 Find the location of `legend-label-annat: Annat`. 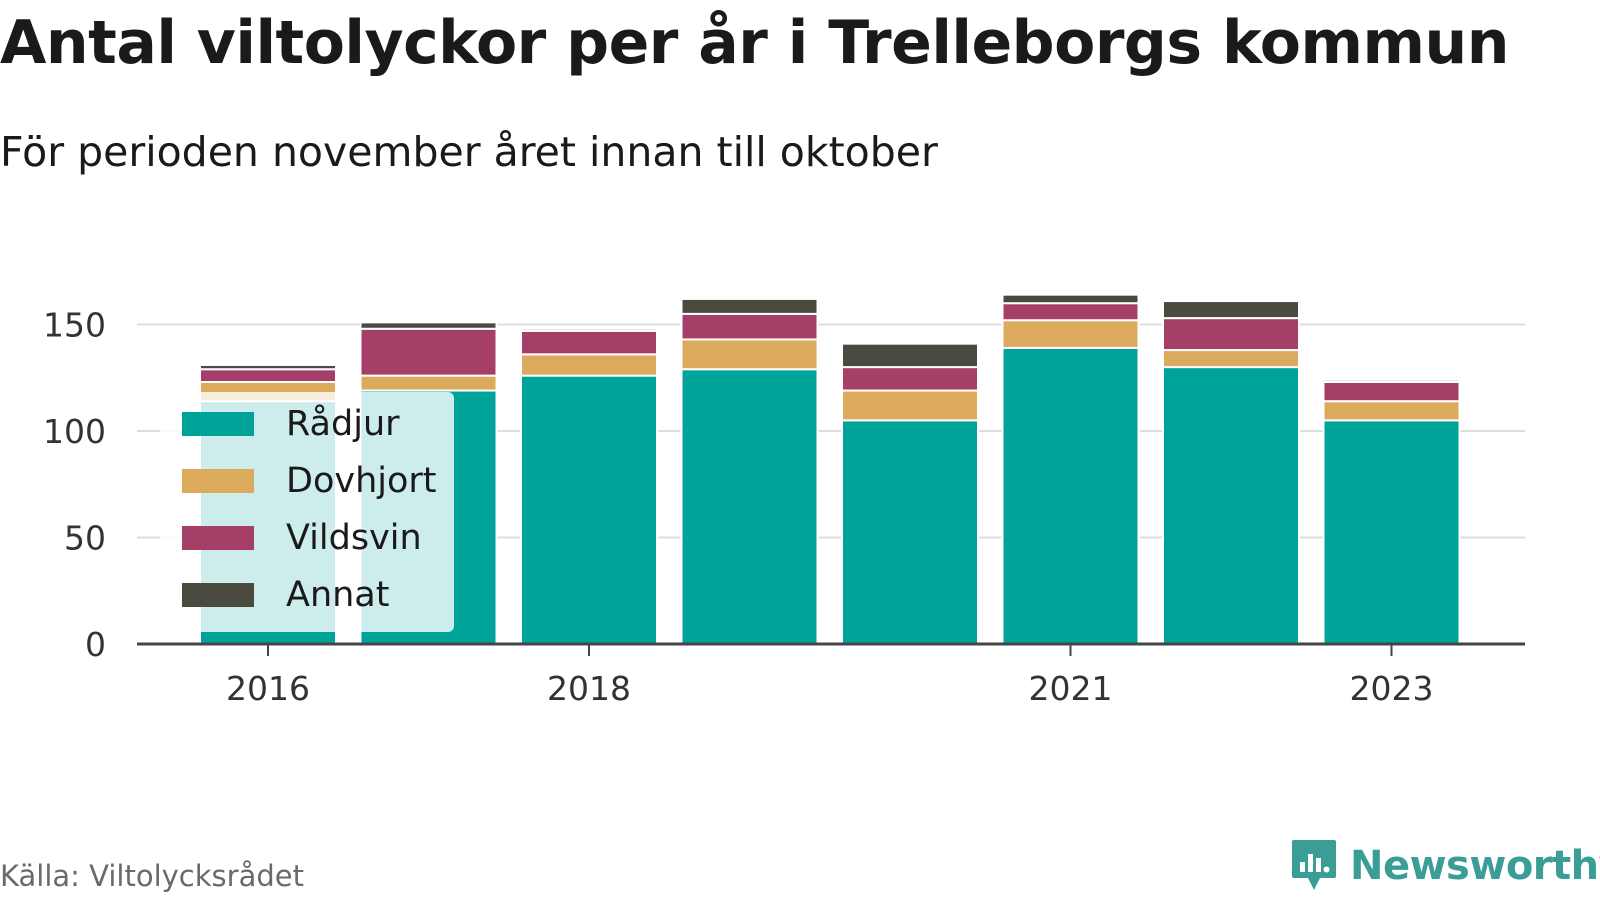

legend-label-annat: Annat is located at coordinates (338, 595).